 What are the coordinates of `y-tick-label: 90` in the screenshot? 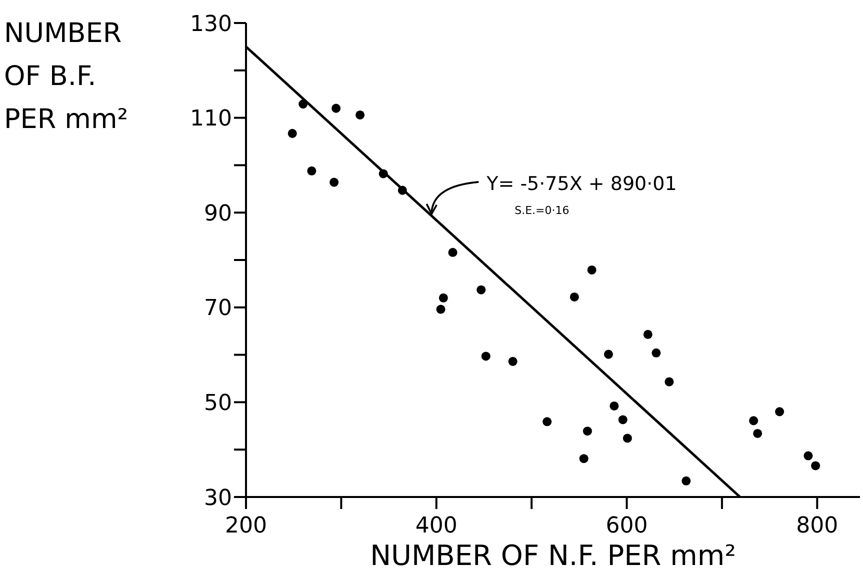 It's located at (218, 213).